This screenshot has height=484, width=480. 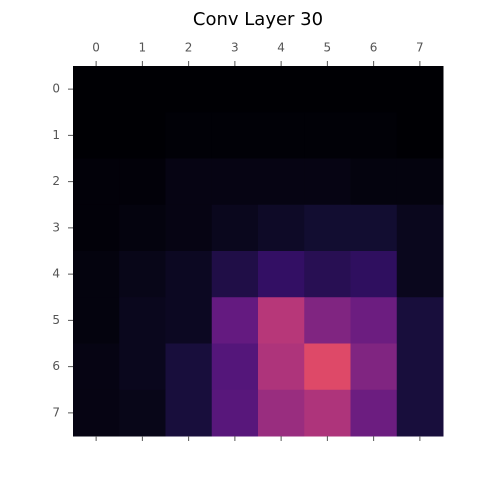 I want to click on y-tick-label: 2, so click(x=56, y=181).